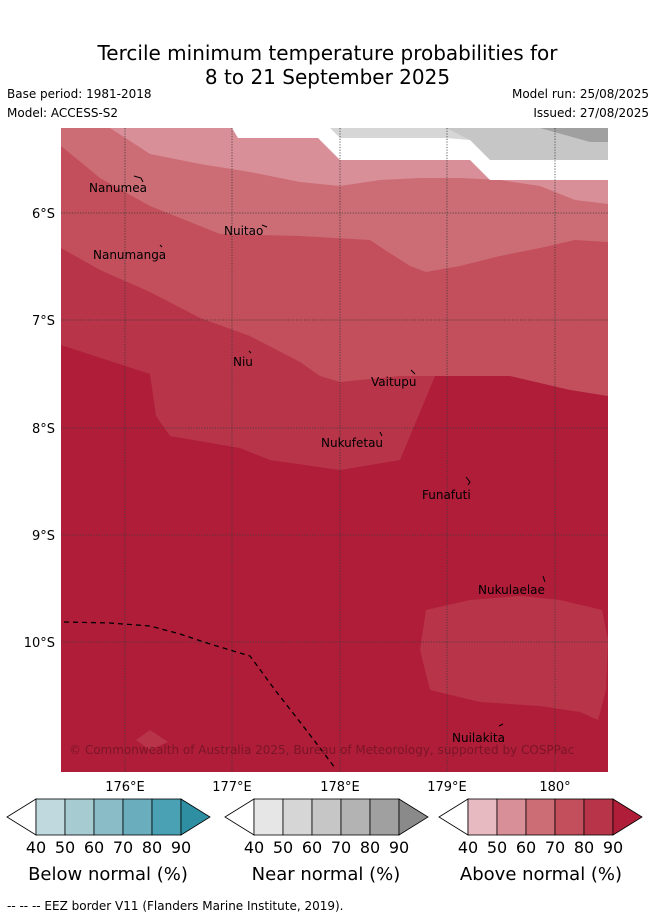 Image resolution: width=655 pixels, height=919 pixels. Describe the element at coordinates (243, 362) in the screenshot. I see `island-label: Niu` at that location.